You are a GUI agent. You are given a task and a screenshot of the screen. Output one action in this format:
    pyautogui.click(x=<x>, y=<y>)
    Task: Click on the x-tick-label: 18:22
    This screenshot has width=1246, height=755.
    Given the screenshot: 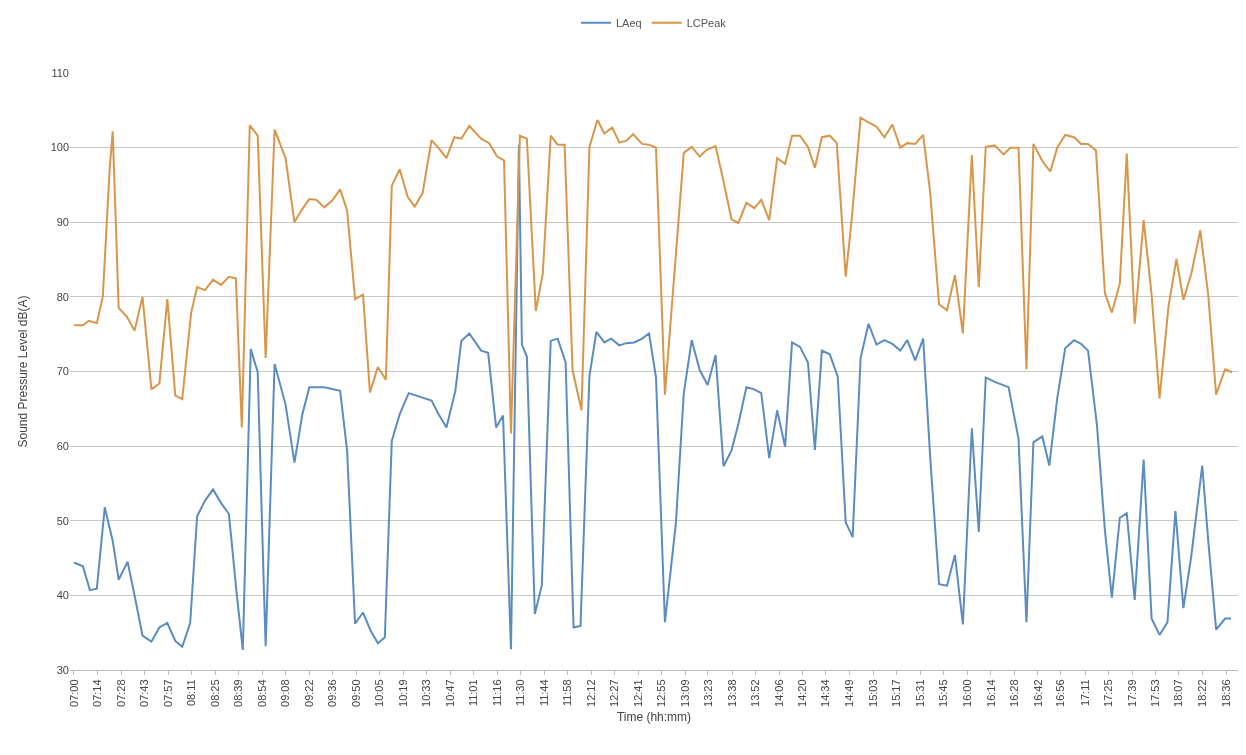 What is the action you would take?
    pyautogui.click(x=1202, y=693)
    